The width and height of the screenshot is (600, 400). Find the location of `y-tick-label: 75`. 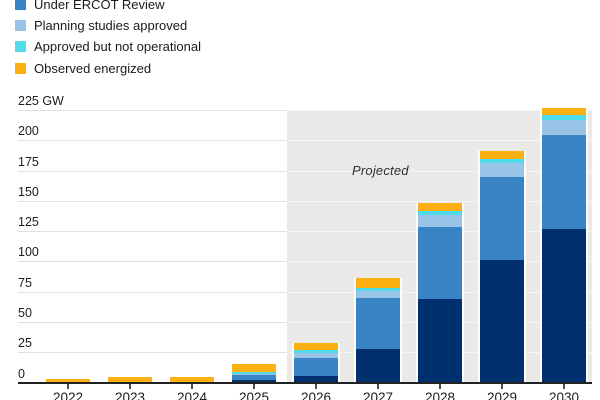

y-tick-label: 75 is located at coordinates (25, 282).